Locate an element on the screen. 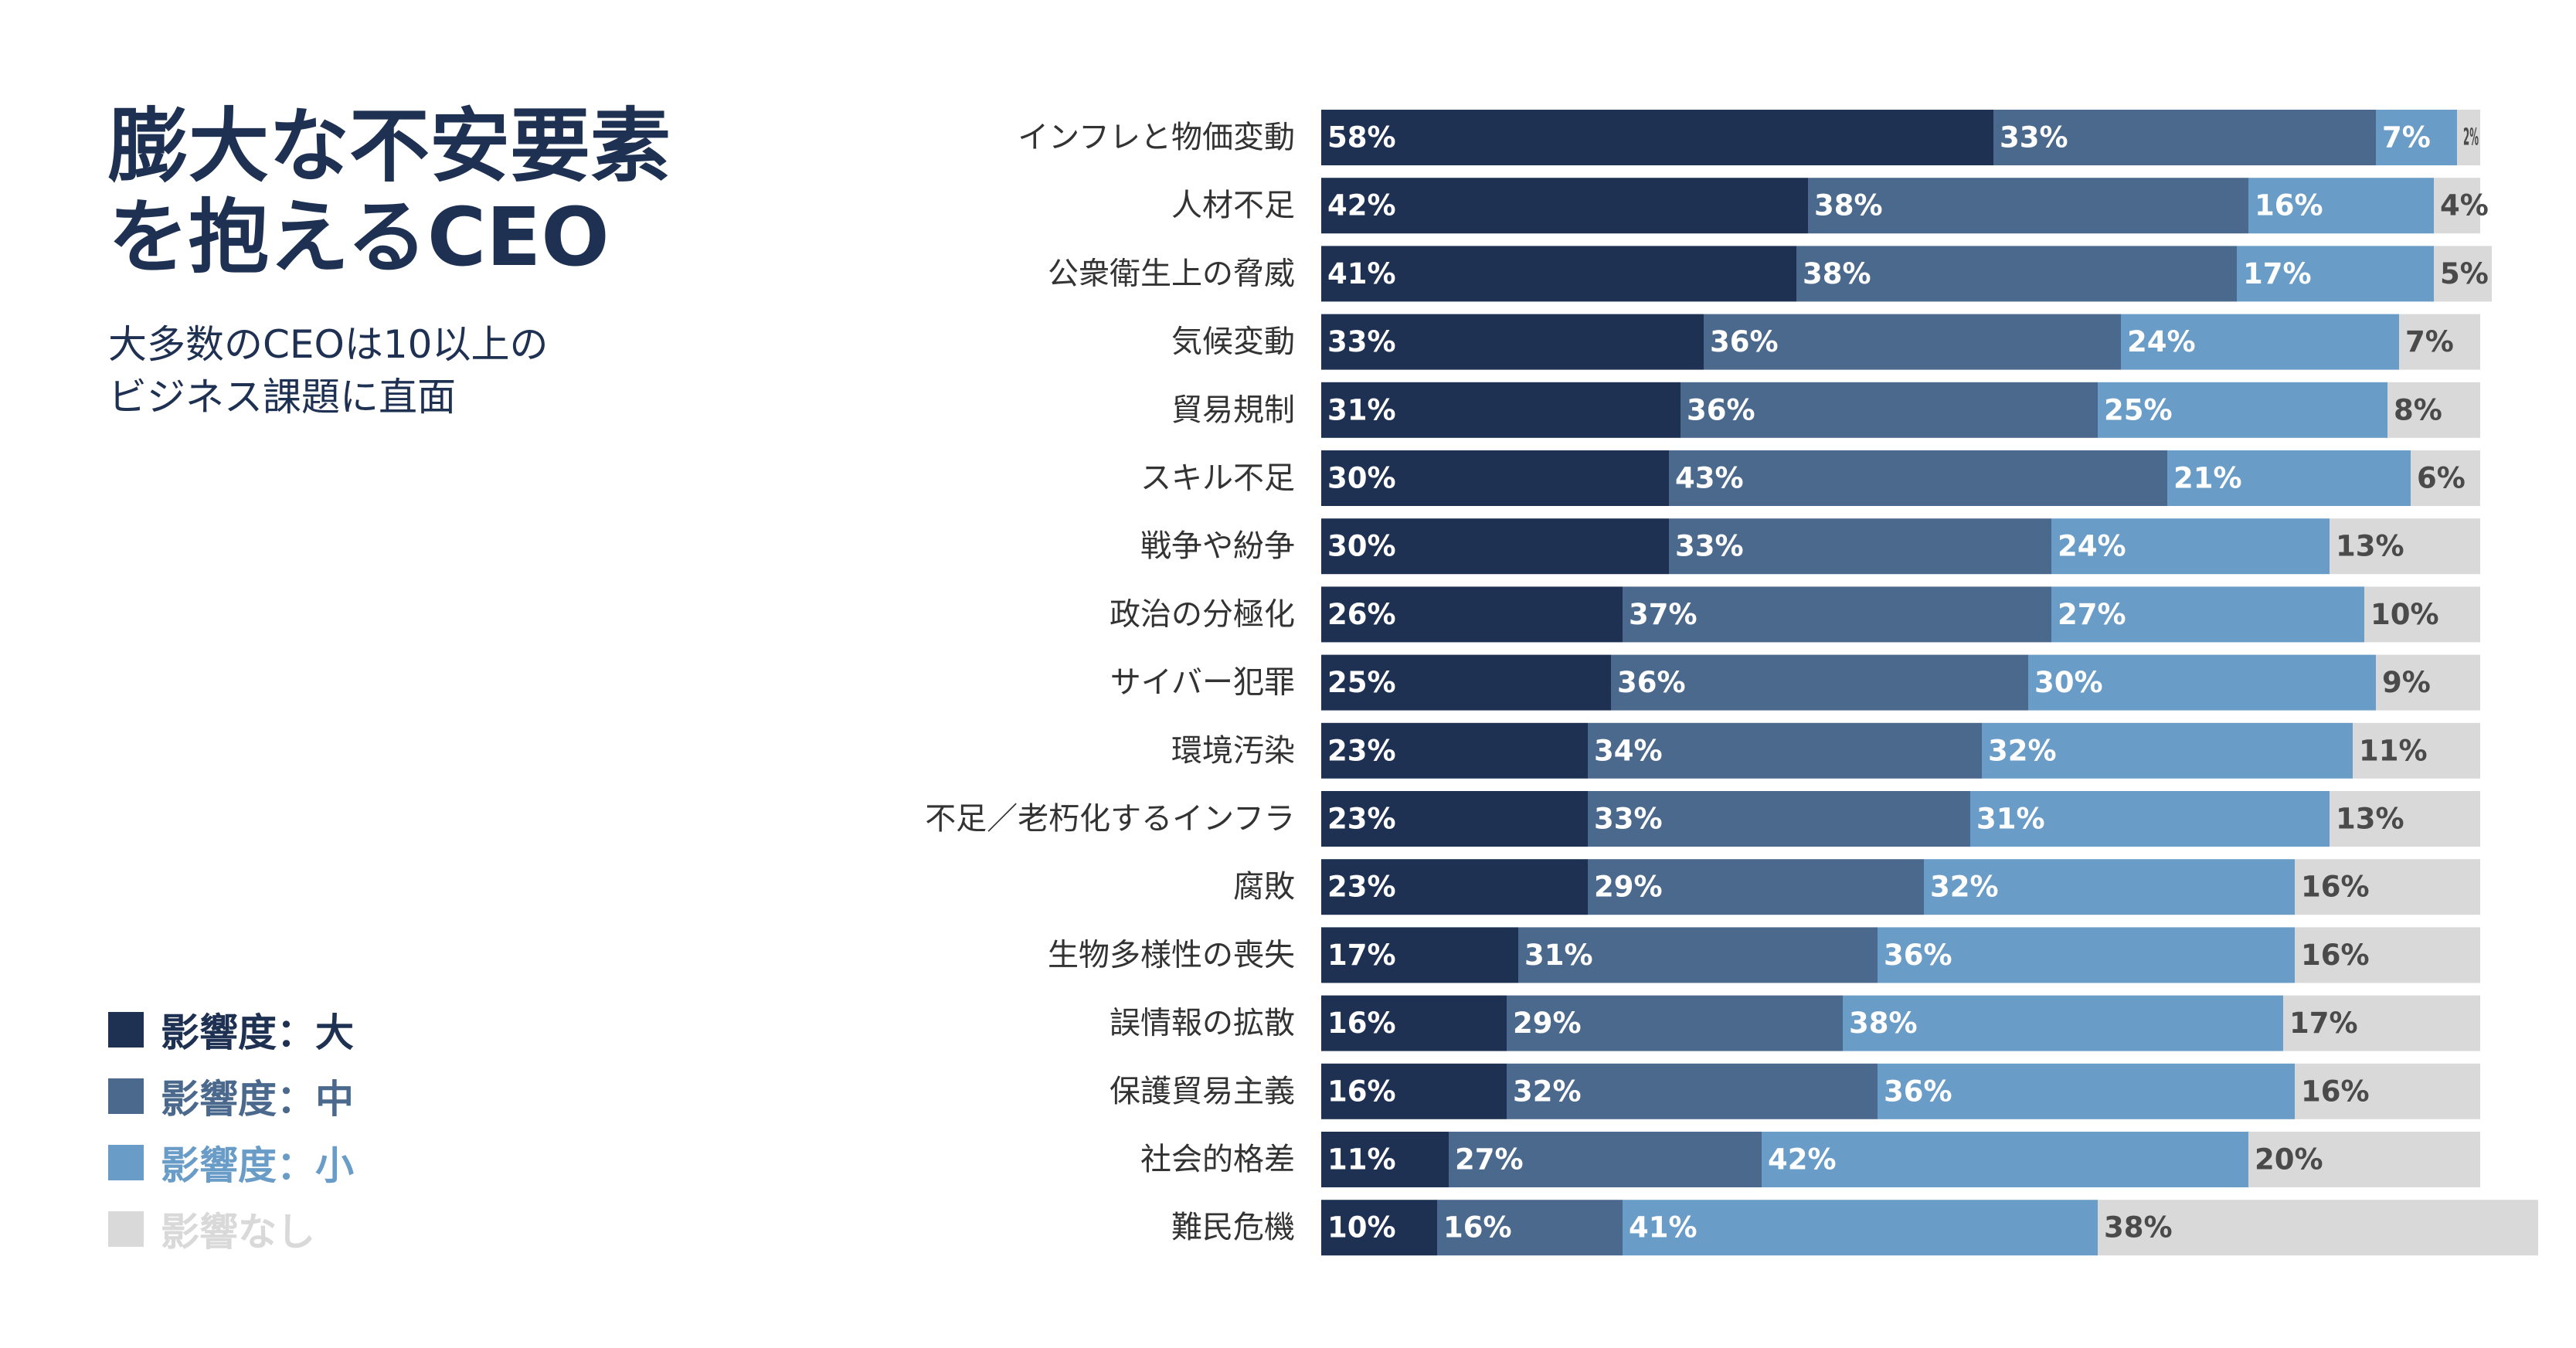 The height and width of the screenshot is (1348, 2576). data-label: 42% is located at coordinates (1361, 206).